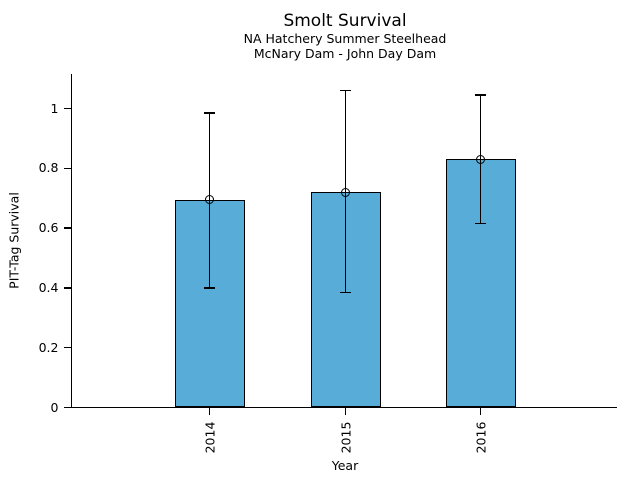 The image size is (640, 480). What do you see at coordinates (48, 228) in the screenshot?
I see `y-tick-label-0.6: 0.6` at bounding box center [48, 228].